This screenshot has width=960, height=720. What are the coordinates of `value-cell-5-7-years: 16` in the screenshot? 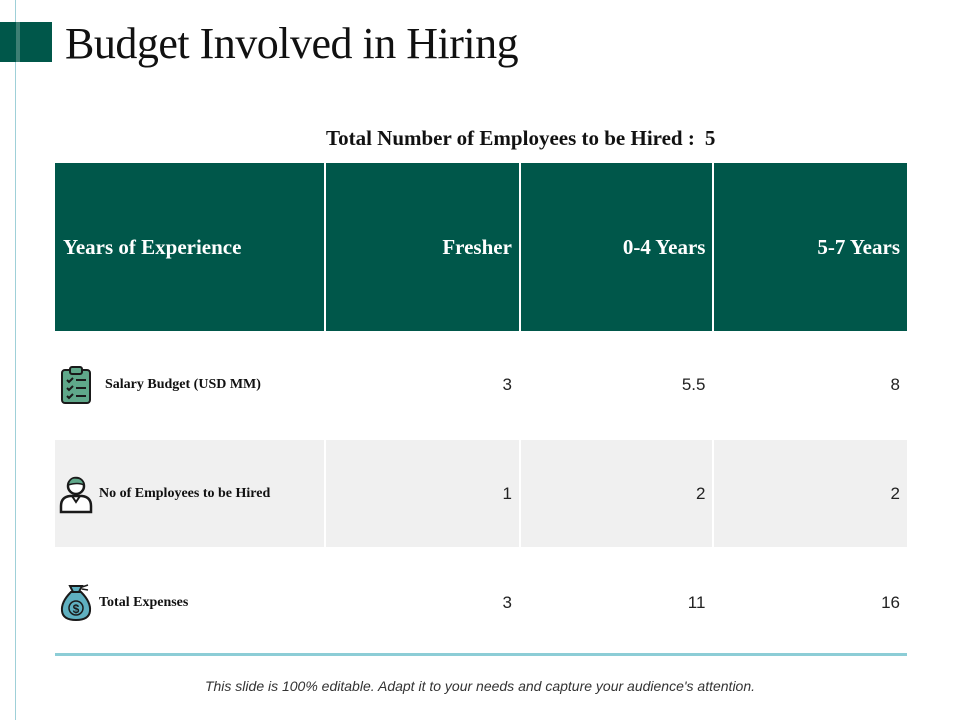 It's located at (890, 602).